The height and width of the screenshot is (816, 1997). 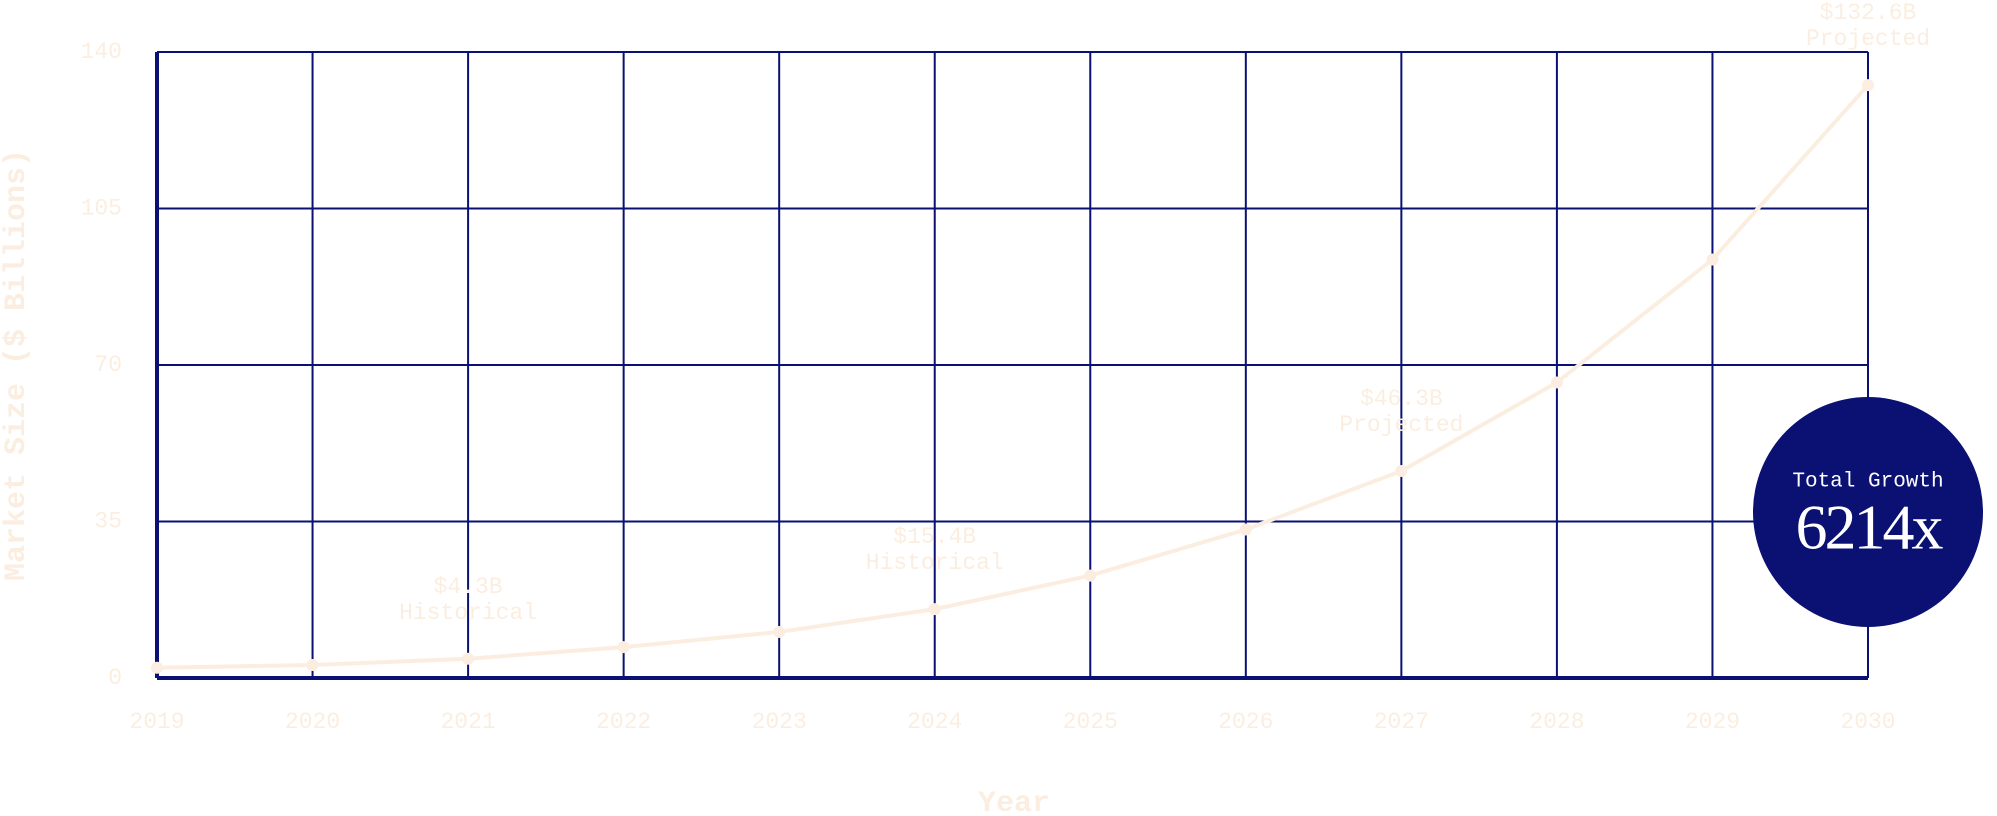 What do you see at coordinates (108, 522) in the screenshot?
I see `y-tick-label: 35` at bounding box center [108, 522].